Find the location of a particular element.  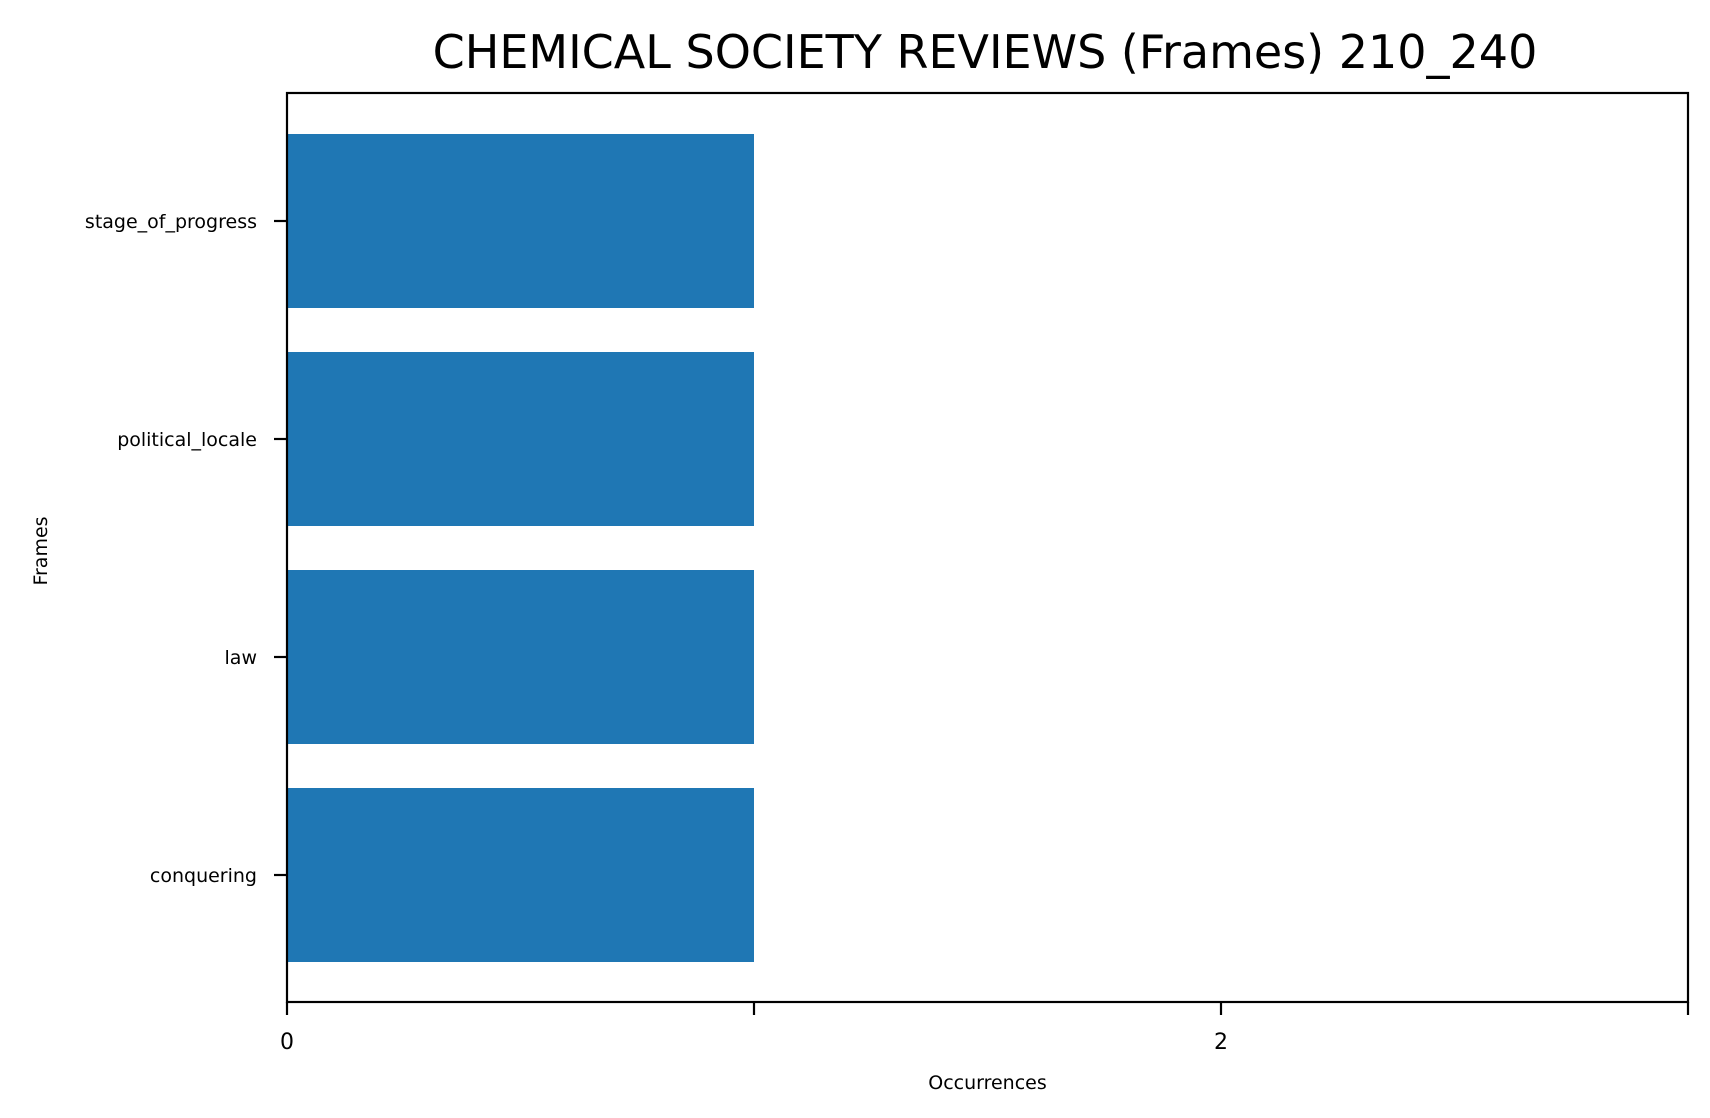

bar-political-locale is located at coordinates (520, 439).